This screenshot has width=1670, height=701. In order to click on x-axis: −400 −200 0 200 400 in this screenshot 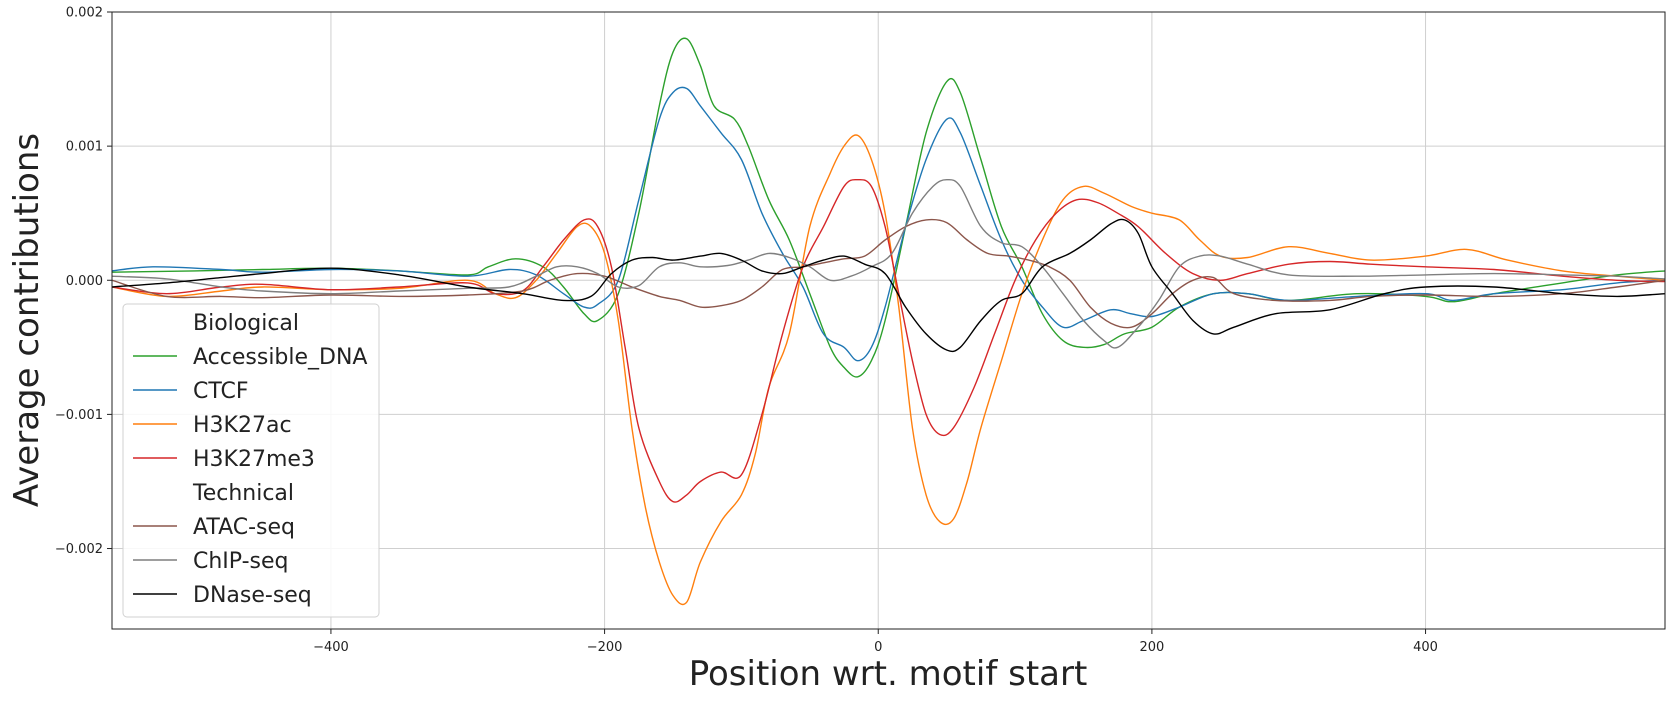, I will do `click(875, 642)`.